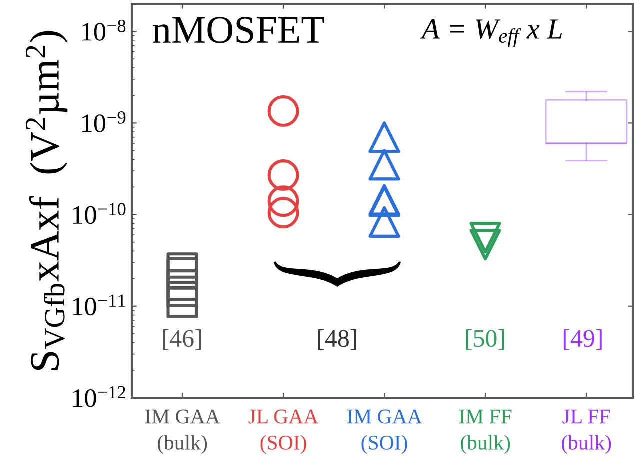  I want to click on y-tick-label: 10$^{−10}$, so click(99, 213).